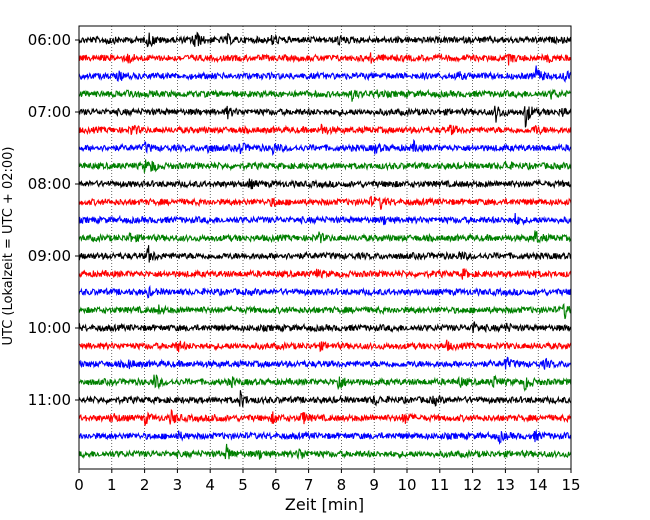 This screenshot has width=650, height=520. What do you see at coordinates (570, 485) in the screenshot?
I see `x-tick-label: 15` at bounding box center [570, 485].